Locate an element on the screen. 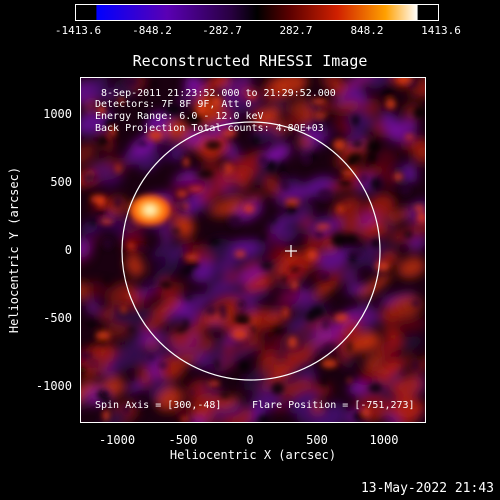 The image size is (500, 500). spin-axis-label: Spin Axis = [300,-48] is located at coordinates (158, 405).